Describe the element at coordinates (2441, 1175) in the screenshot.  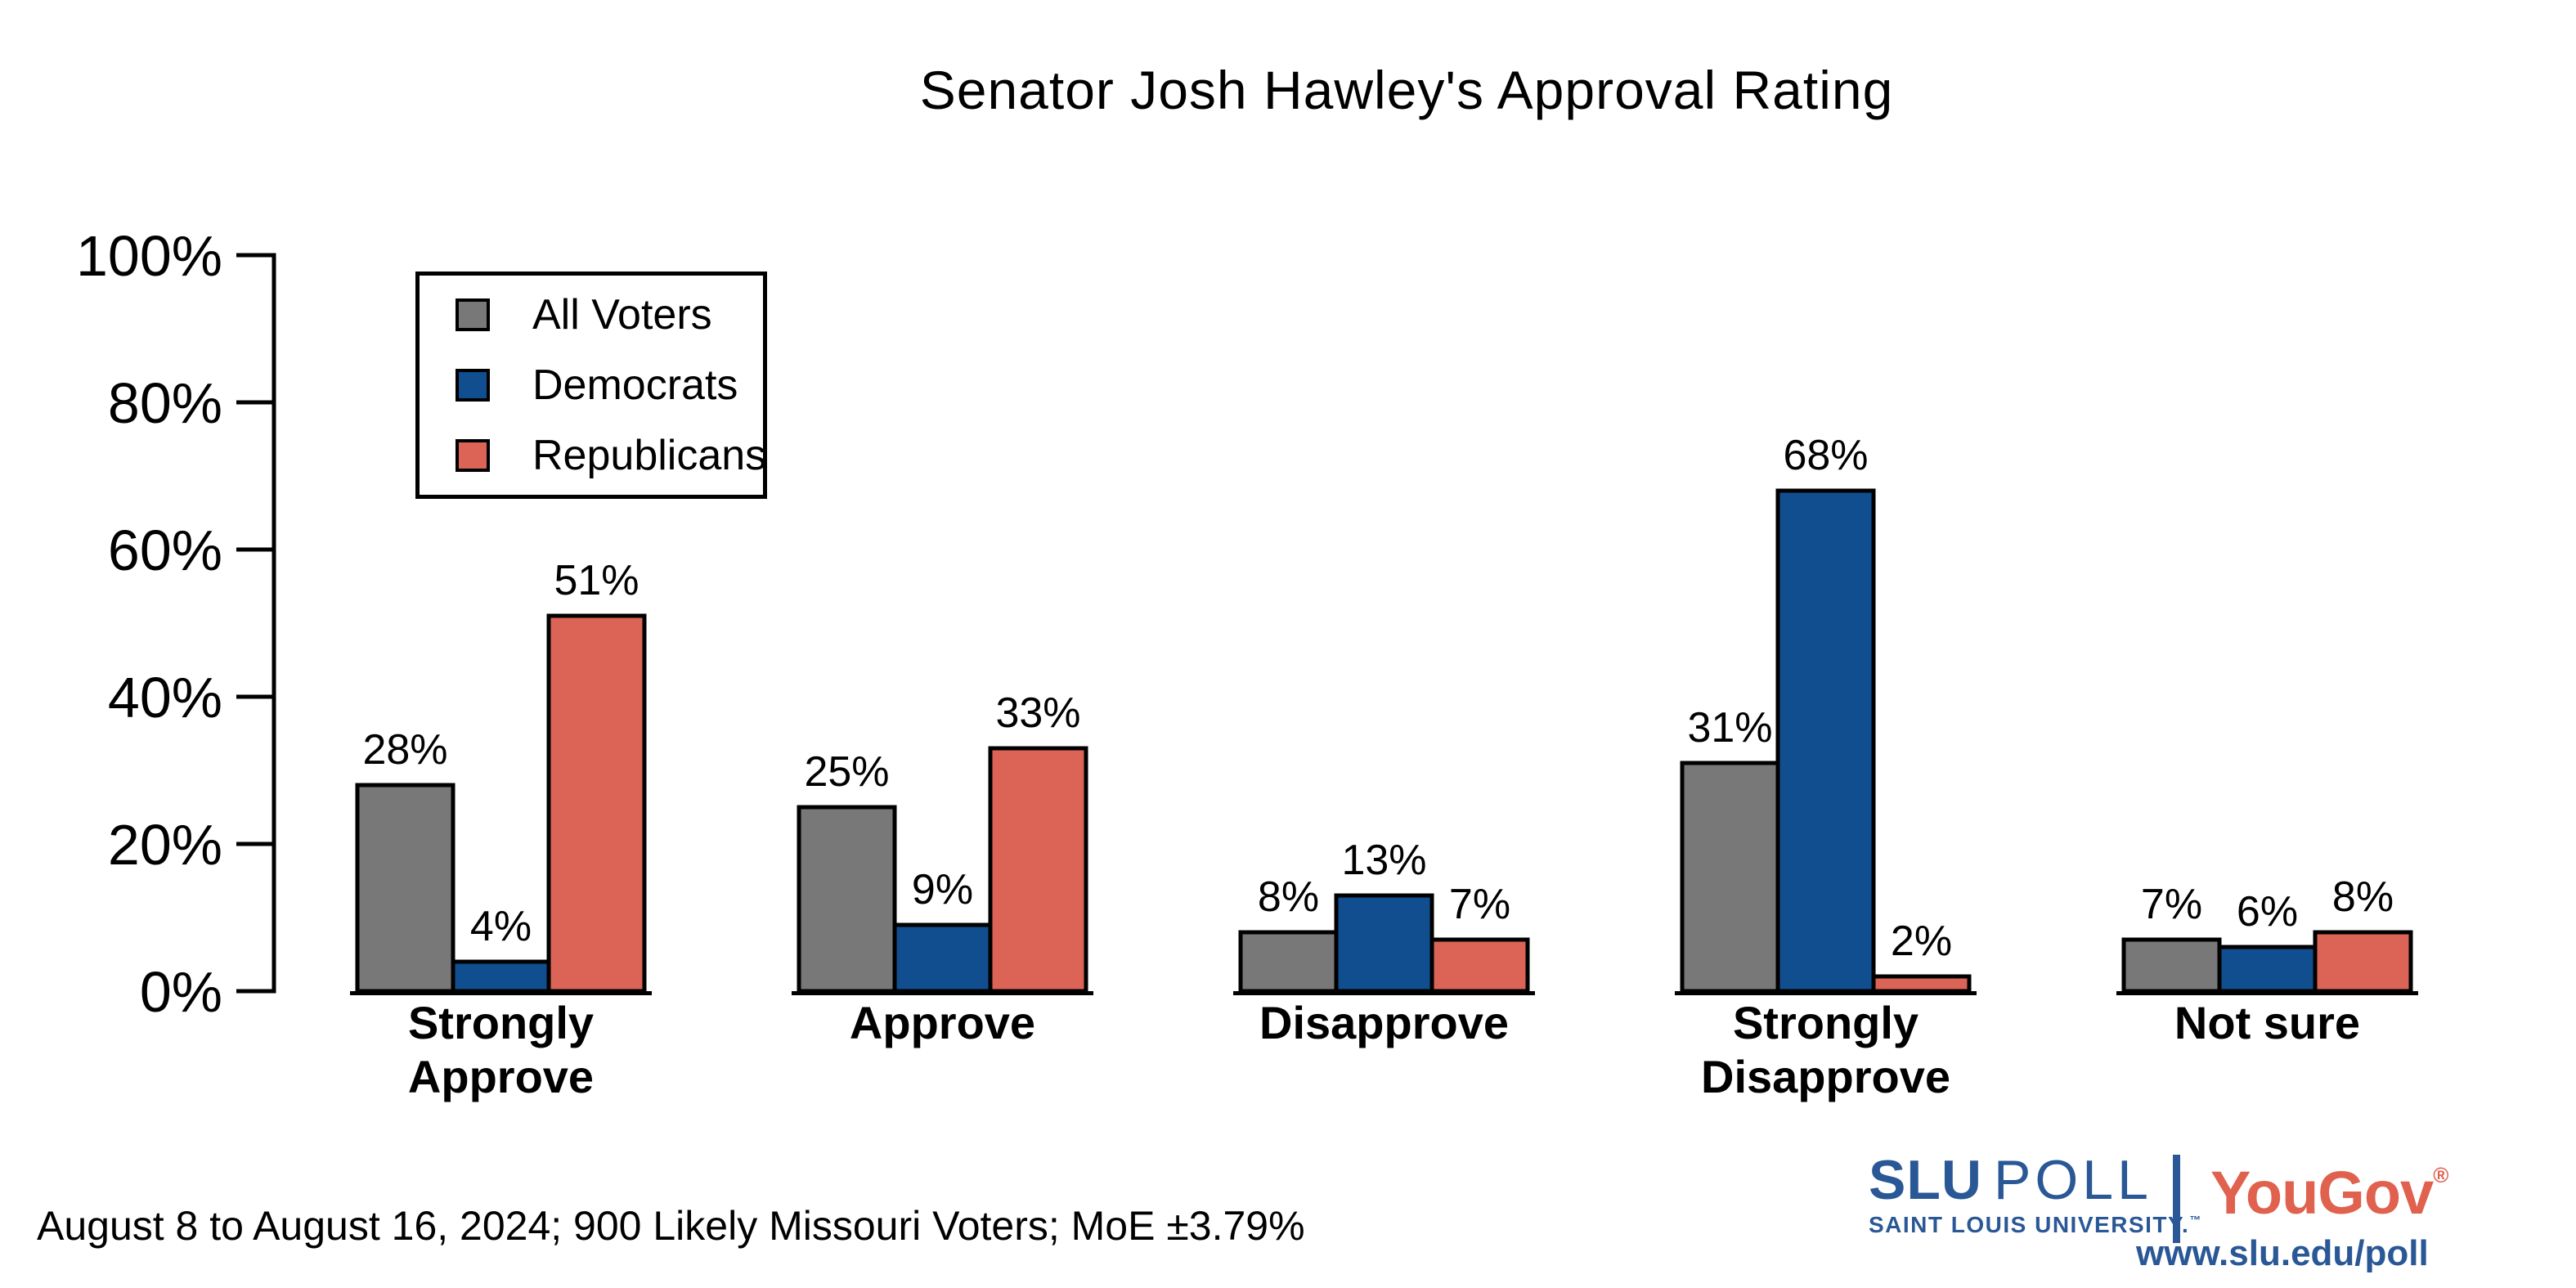
I see `registered-symbol: ®` at that location.